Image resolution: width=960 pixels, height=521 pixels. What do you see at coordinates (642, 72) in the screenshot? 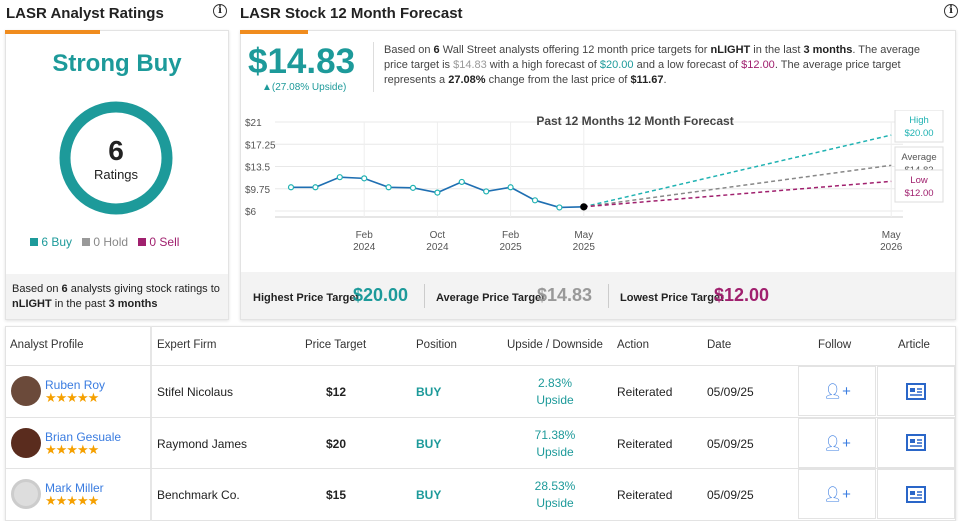
I see `description-segment: . The average price target represents a` at bounding box center [642, 72].